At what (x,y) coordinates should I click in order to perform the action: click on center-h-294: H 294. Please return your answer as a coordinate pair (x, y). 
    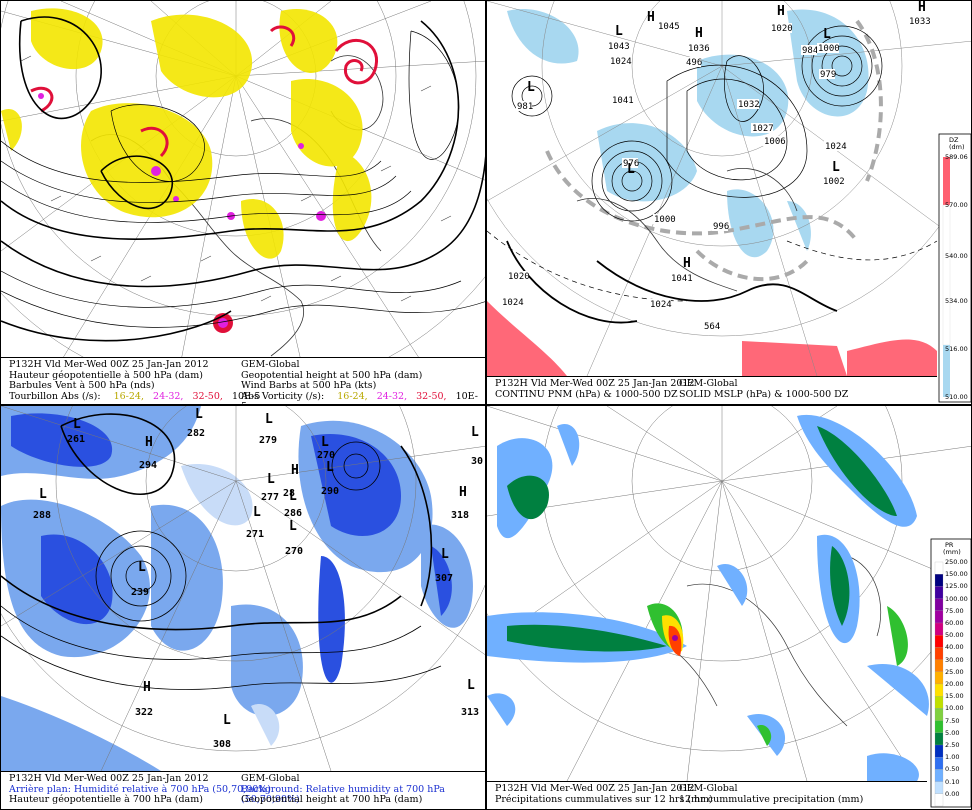
    Looking at the image, I should click on (148, 453).